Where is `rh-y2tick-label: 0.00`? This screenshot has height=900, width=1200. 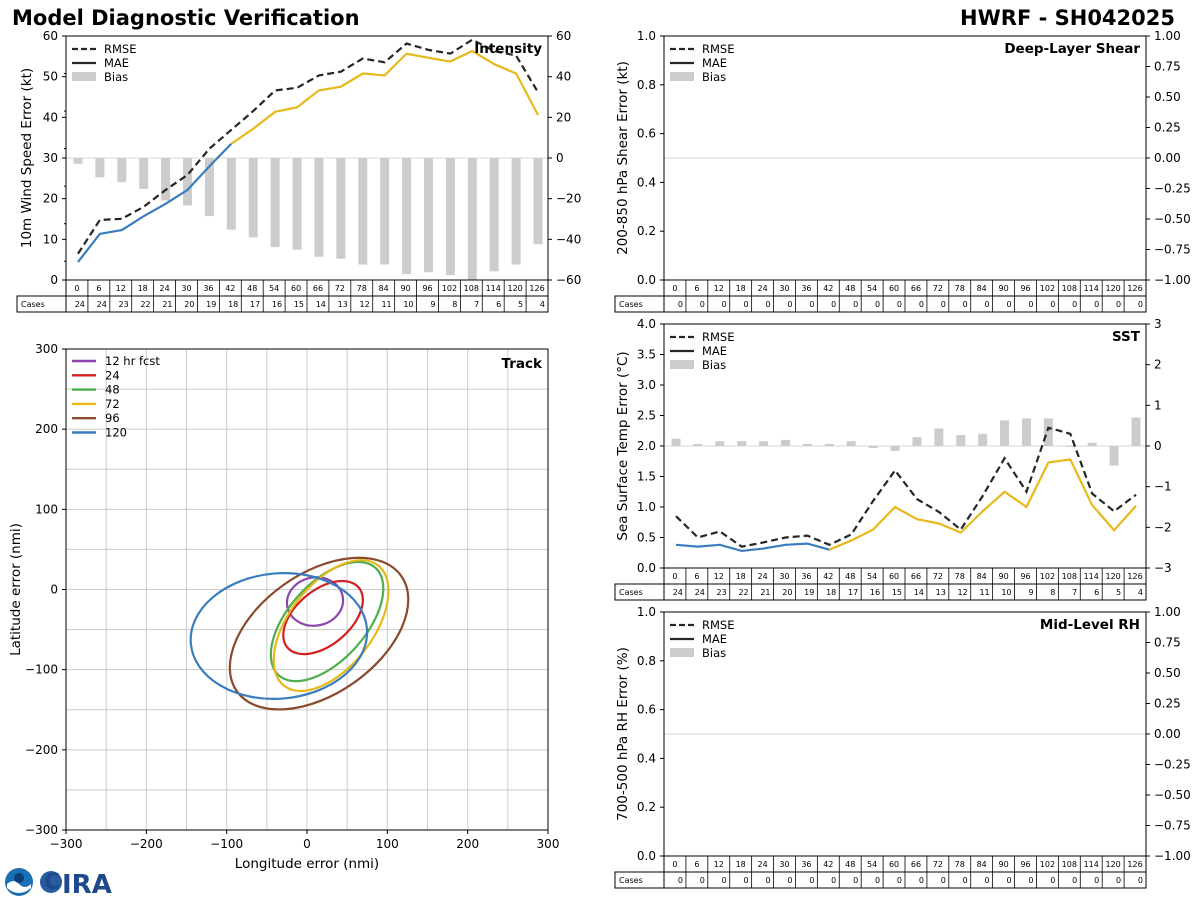
rh-y2tick-label: 0.00 is located at coordinates (1167, 734).